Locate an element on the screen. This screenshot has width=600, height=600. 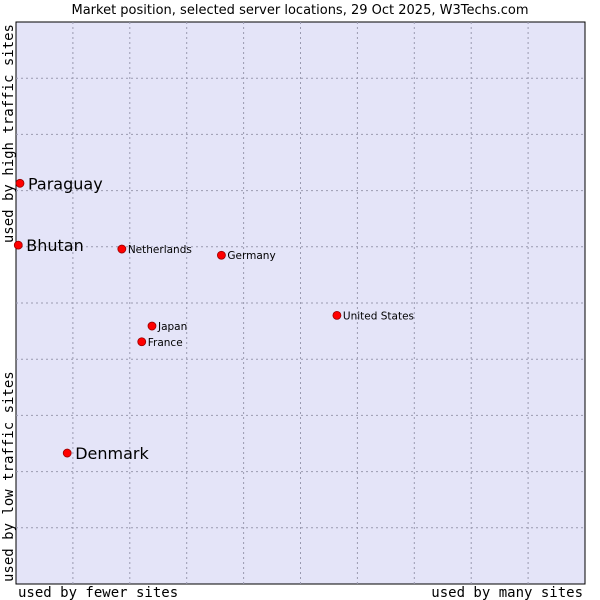
point-label-united-states: United States is located at coordinates (378, 316).